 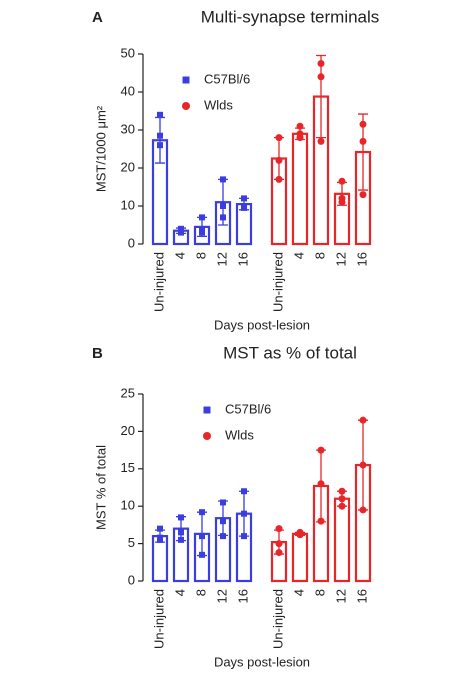 I want to click on chart-title: MST as % of total, so click(x=290, y=352).